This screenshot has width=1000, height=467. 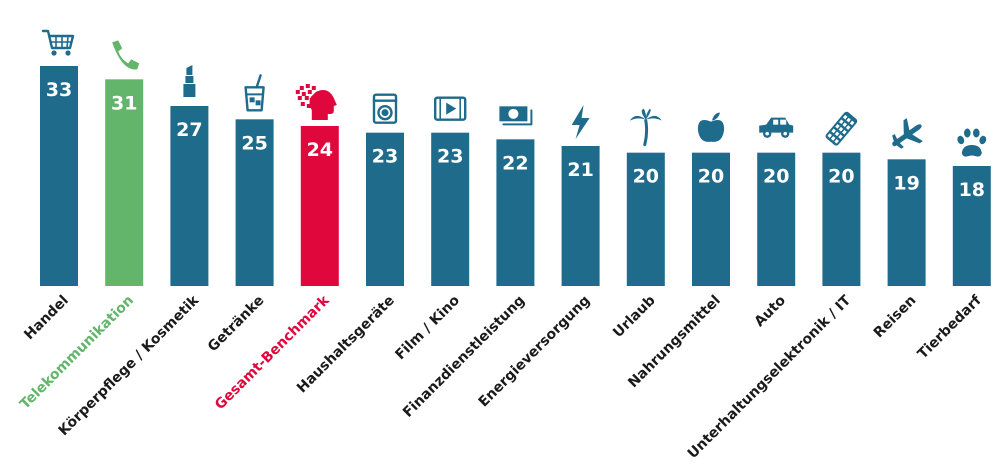 What do you see at coordinates (385, 108) in the screenshot?
I see `washing-machine-icon` at bounding box center [385, 108].